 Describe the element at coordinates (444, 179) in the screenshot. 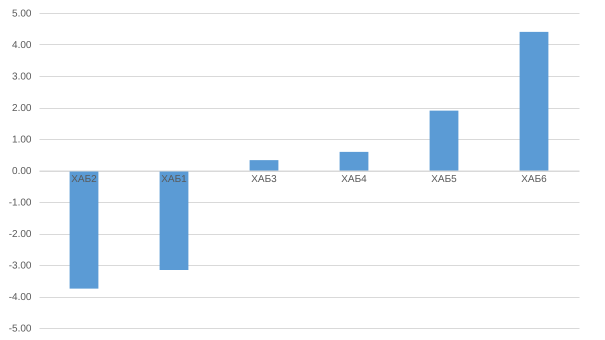

I see `x-tick-label: ХАБ5` at that location.